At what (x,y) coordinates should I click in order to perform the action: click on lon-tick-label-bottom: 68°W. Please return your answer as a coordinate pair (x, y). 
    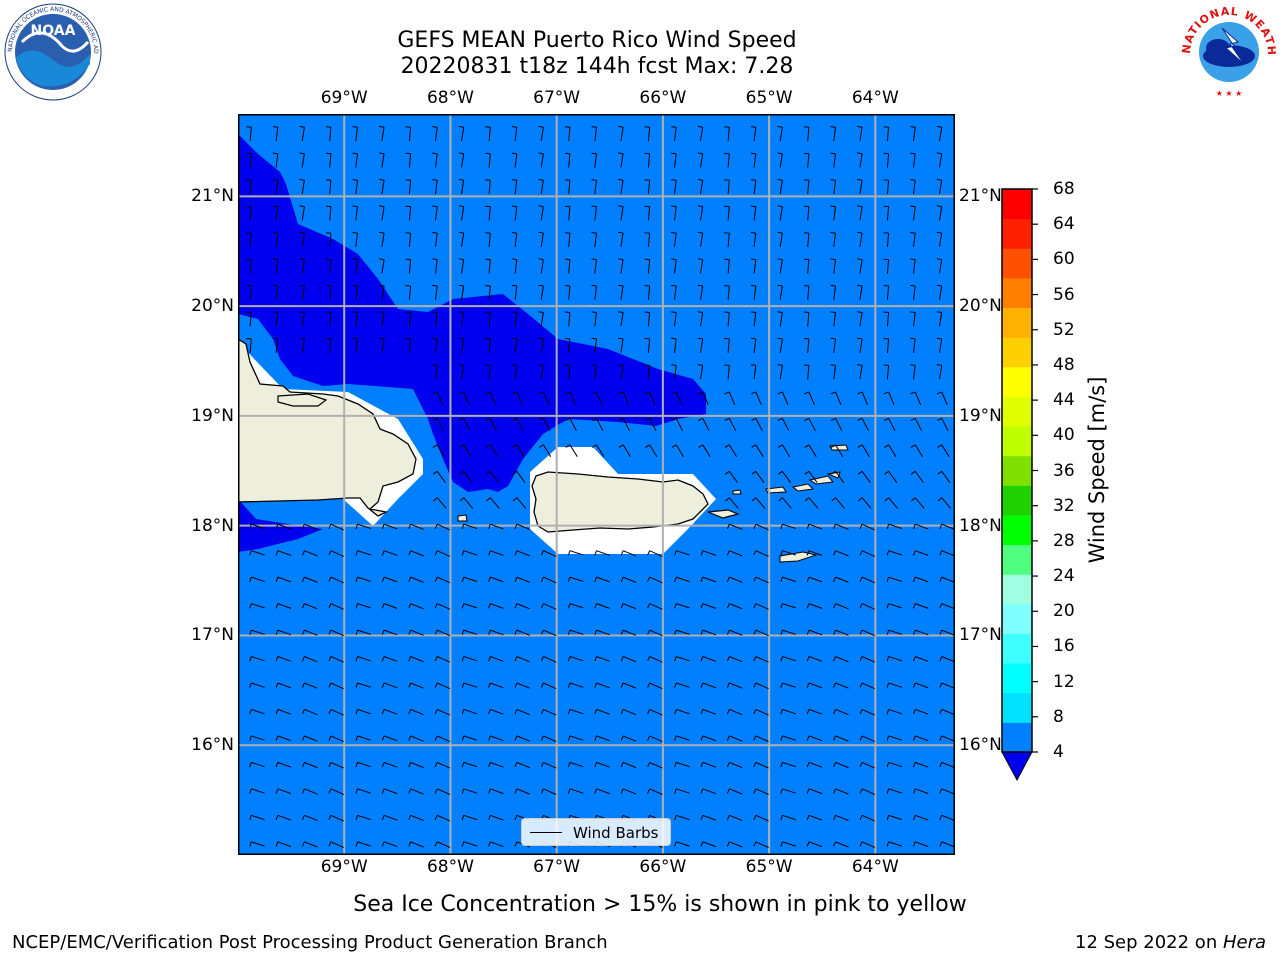
    Looking at the image, I should click on (450, 867).